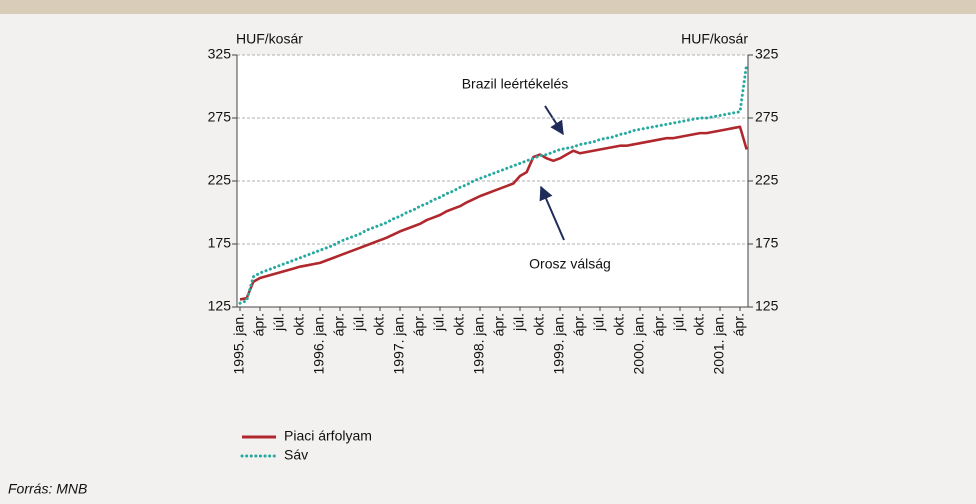 The width and height of the screenshot is (976, 504). Describe the element at coordinates (719, 344) in the screenshot. I see `x-tick-label: 2001. jan.` at that location.